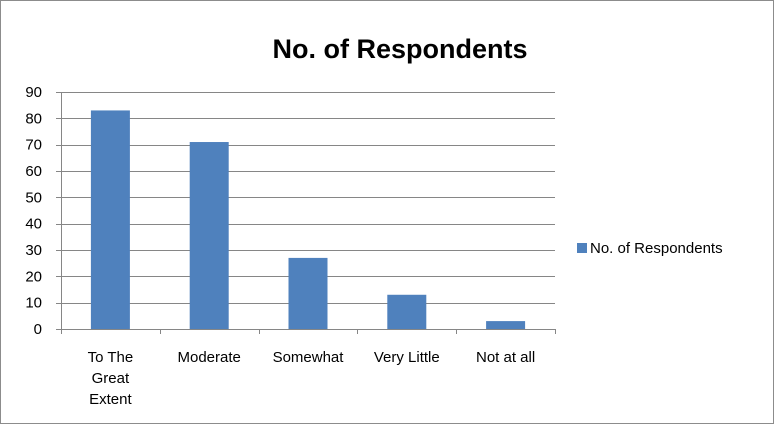 The image size is (774, 424). I want to click on y-tick-label: 0, so click(38, 329).